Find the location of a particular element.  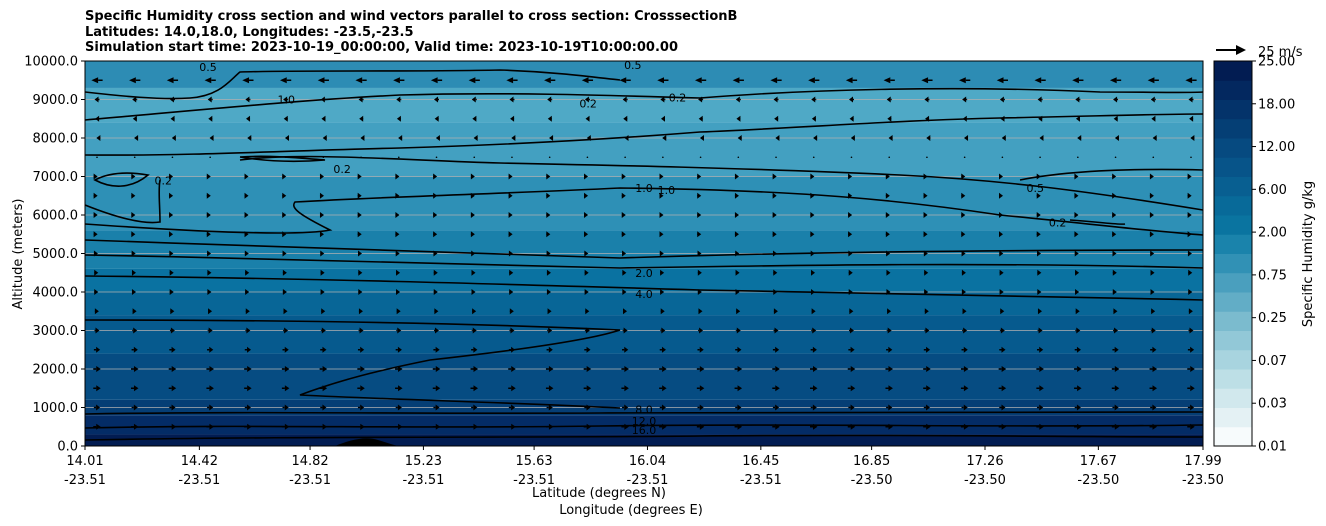

y-tick-label: 7000.0 is located at coordinates (56, 177).